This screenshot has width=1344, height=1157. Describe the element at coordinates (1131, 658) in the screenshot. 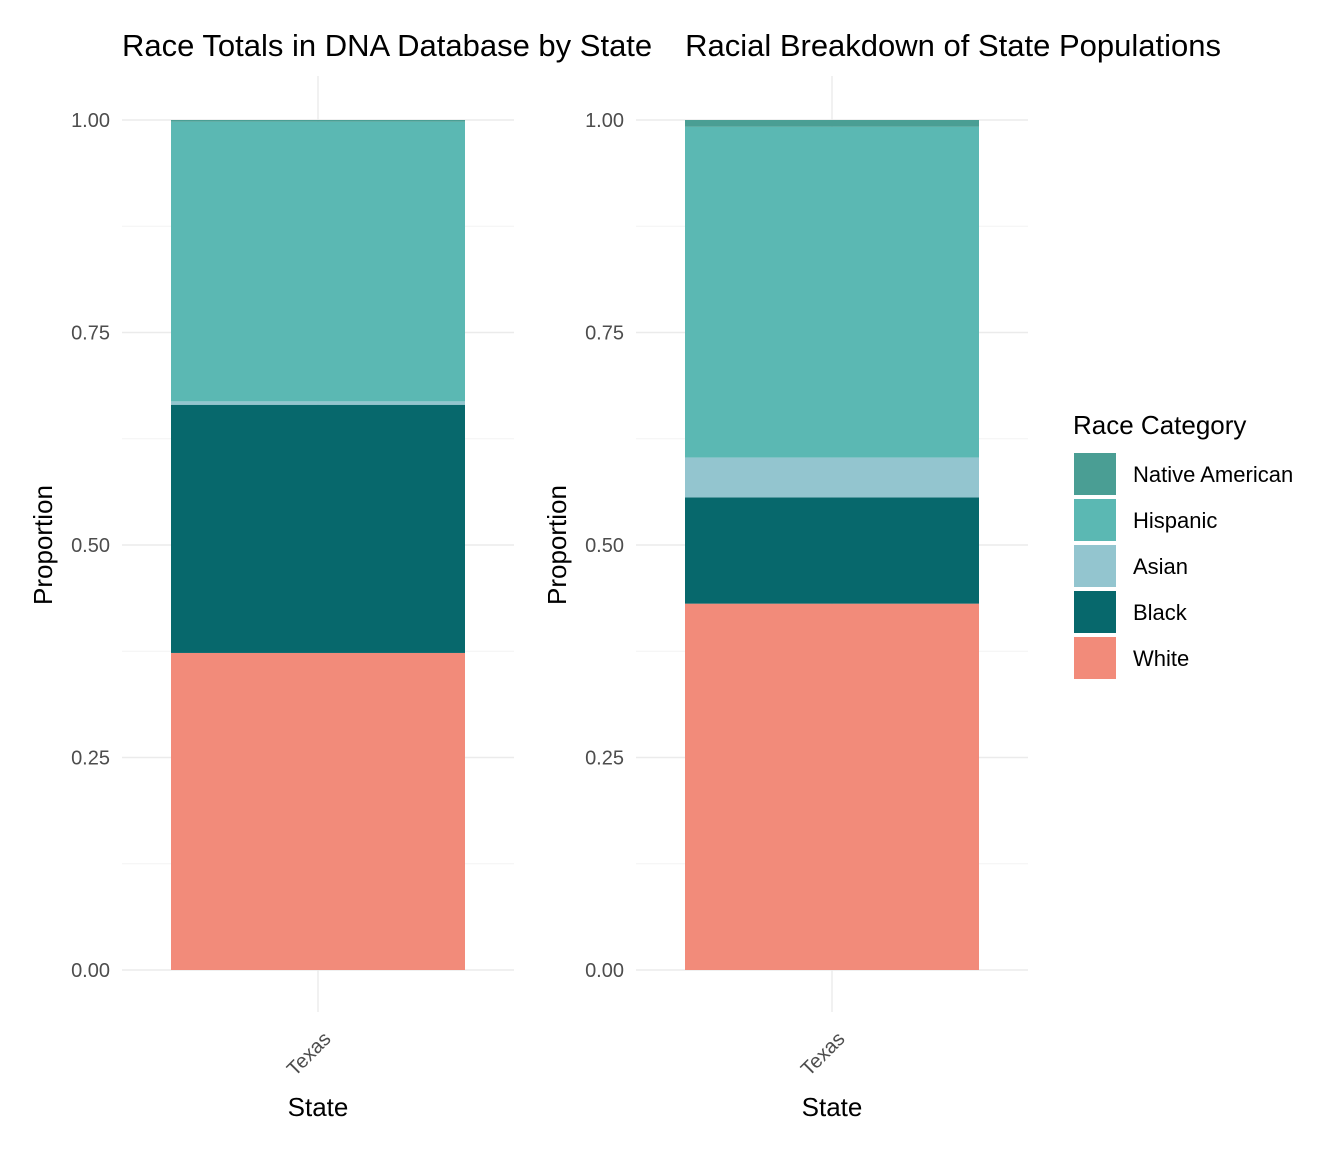

I see `legend-item: White` at that location.